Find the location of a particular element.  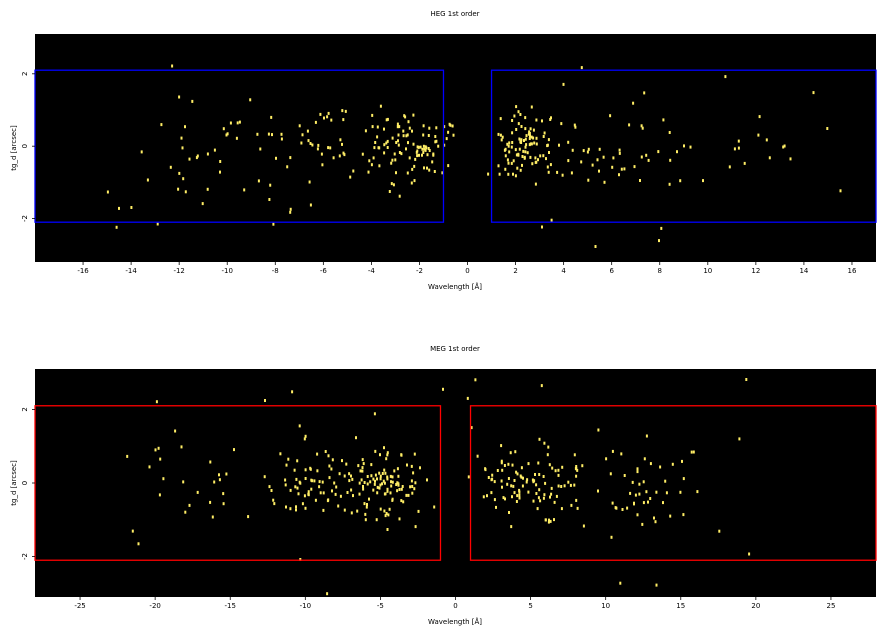

heg-x-tick-label: 2 is located at coordinates (515, 271).